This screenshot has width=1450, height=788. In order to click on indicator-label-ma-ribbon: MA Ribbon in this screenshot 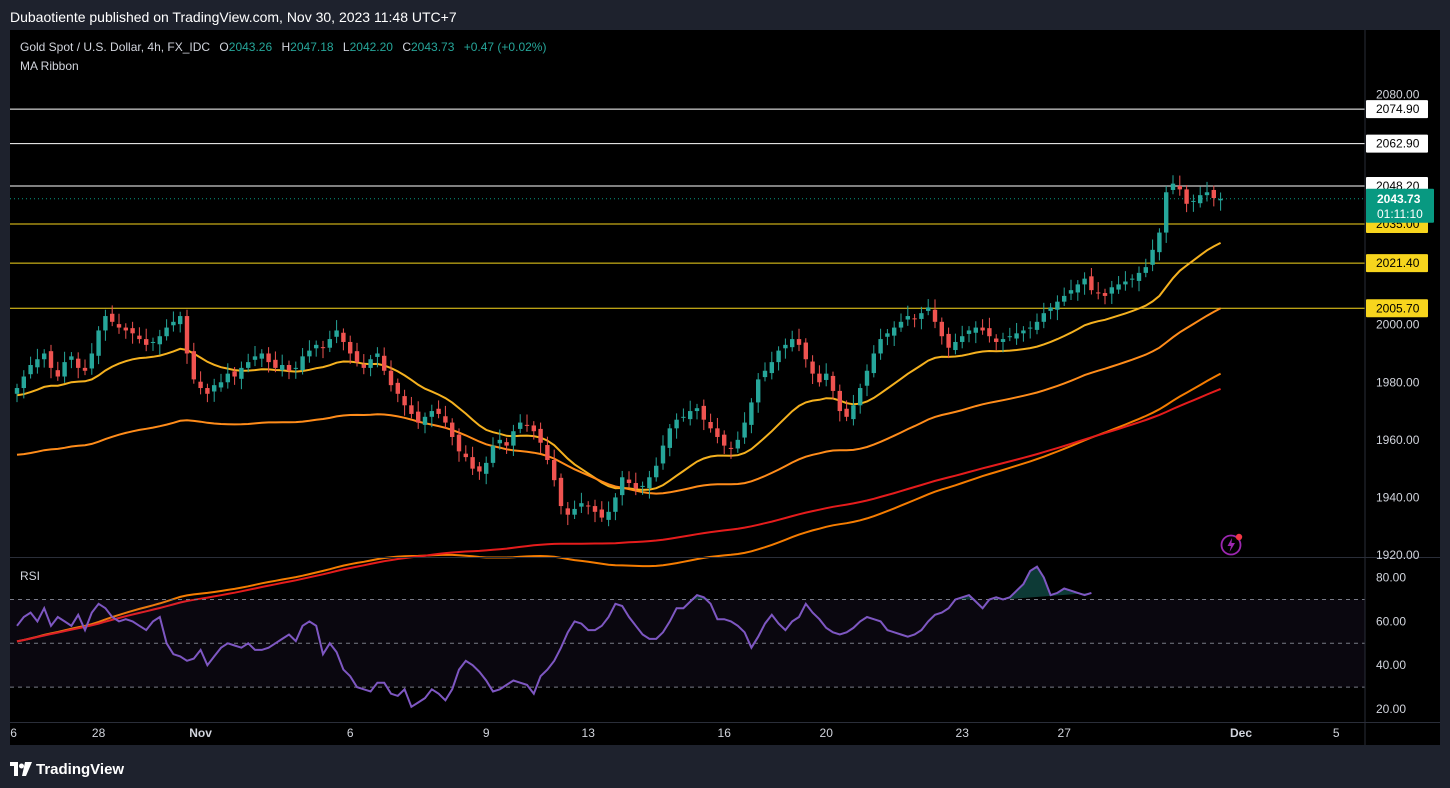, I will do `click(49, 66)`.